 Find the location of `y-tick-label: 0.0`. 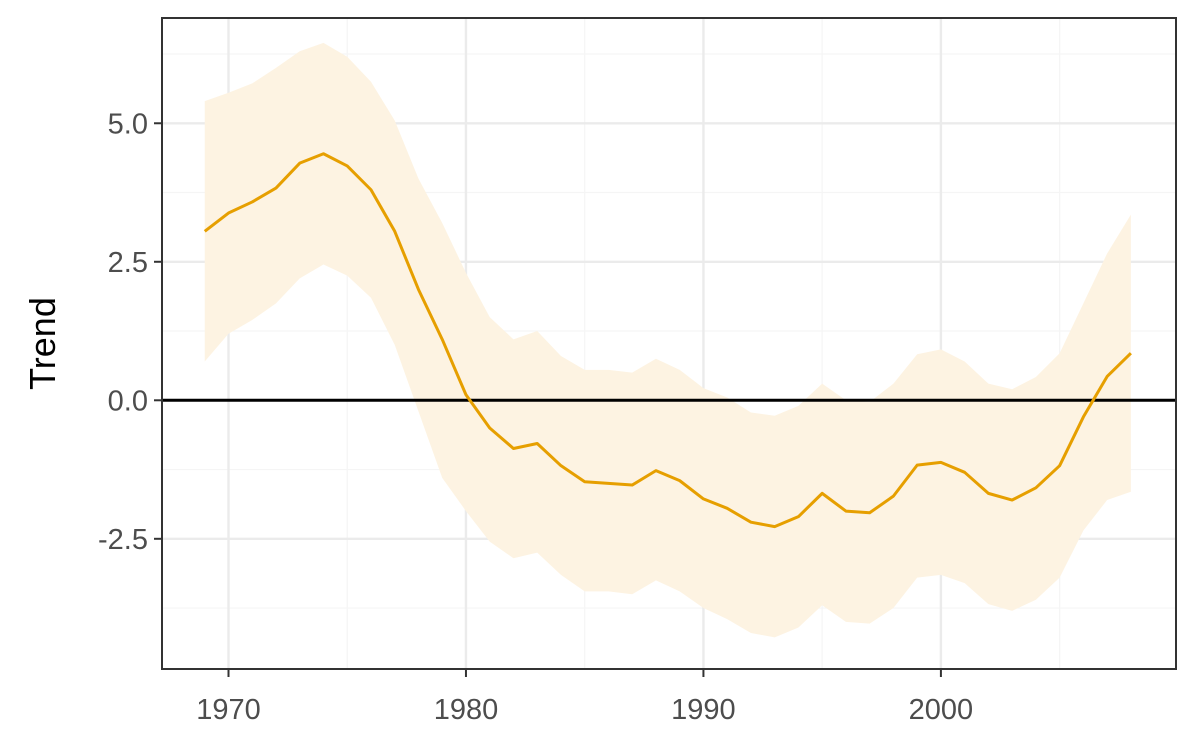

y-tick-label: 0.0 is located at coordinates (128, 401).